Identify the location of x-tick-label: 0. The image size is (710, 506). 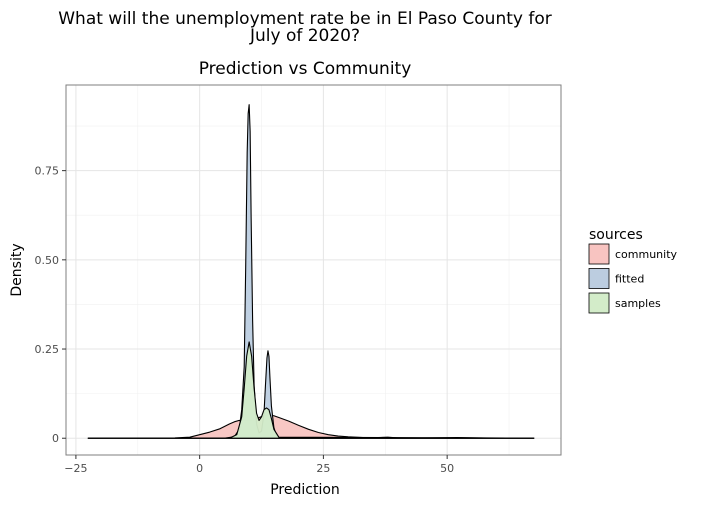
(199, 468).